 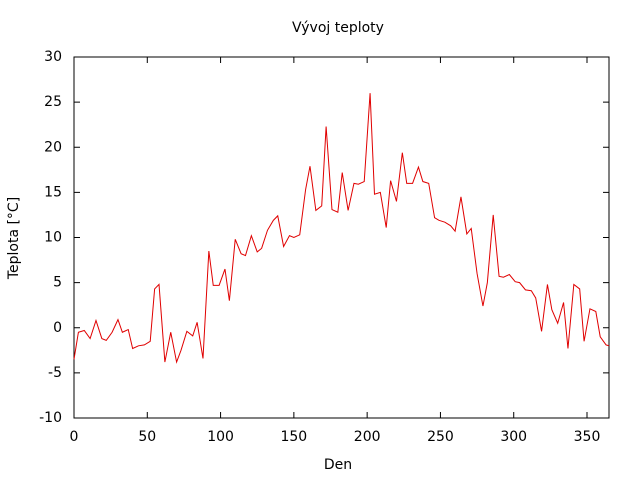 I want to click on y-tick-label: 15, so click(x=53, y=192).